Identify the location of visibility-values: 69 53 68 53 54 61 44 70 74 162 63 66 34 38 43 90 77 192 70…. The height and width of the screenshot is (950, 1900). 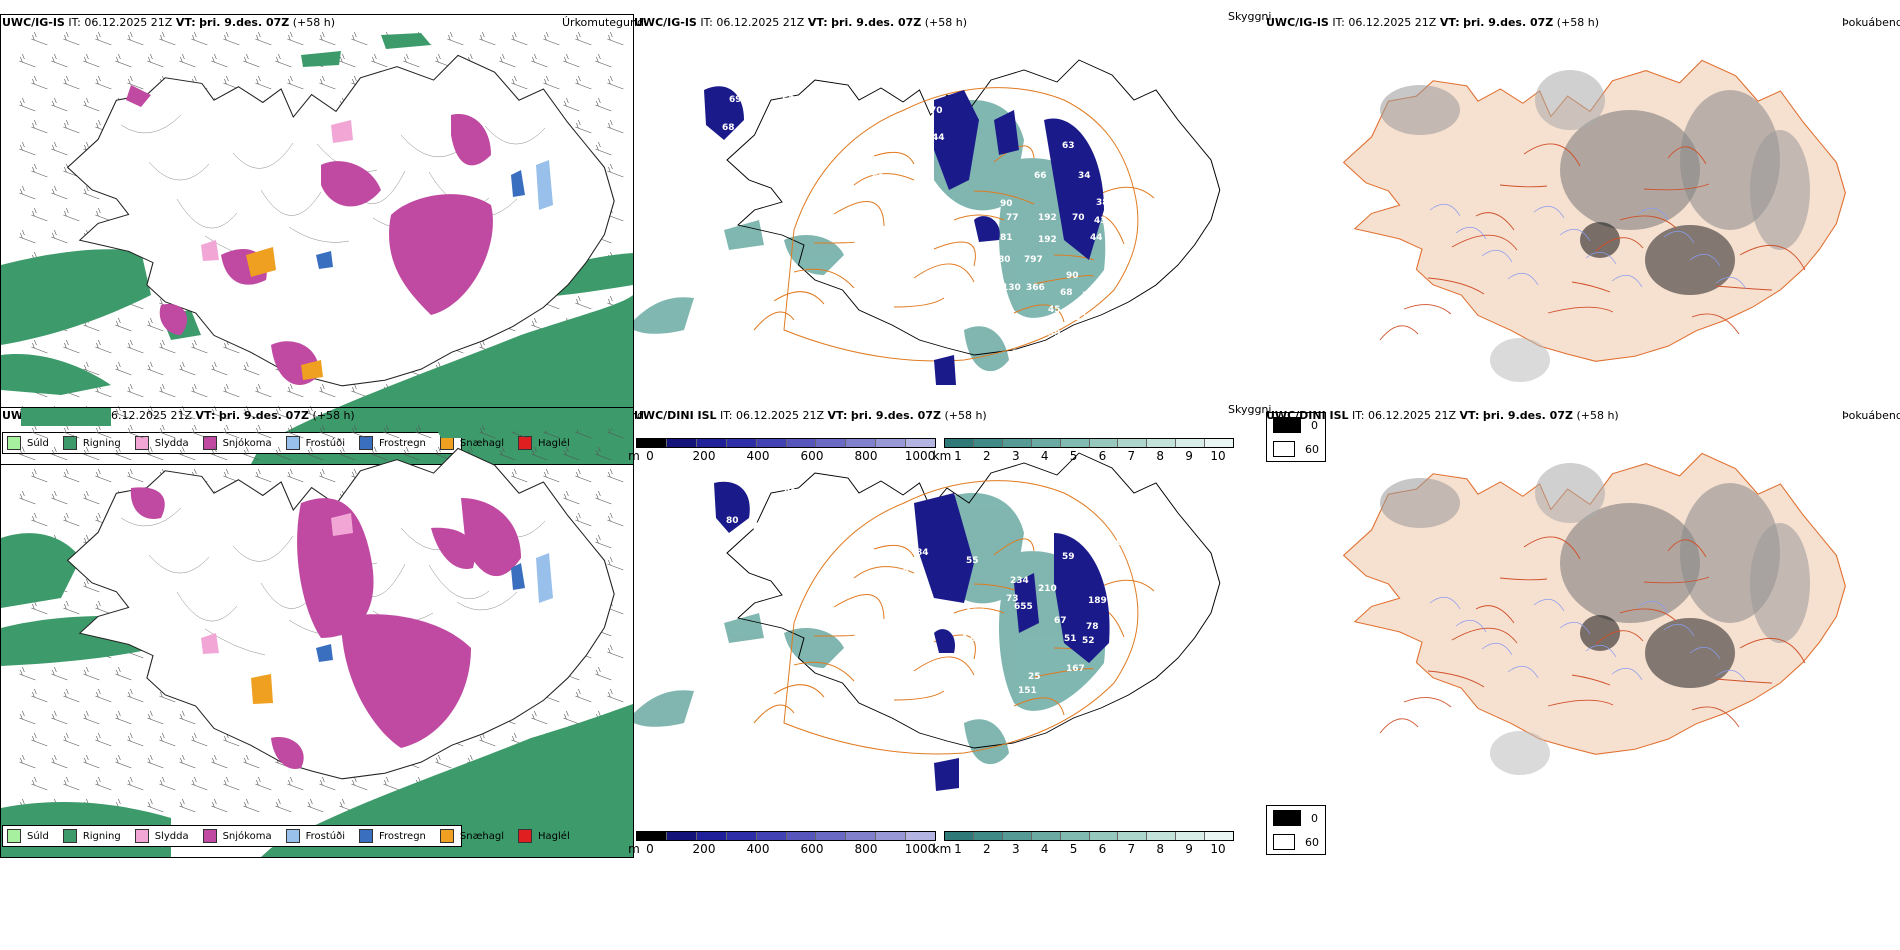
(921, 258).